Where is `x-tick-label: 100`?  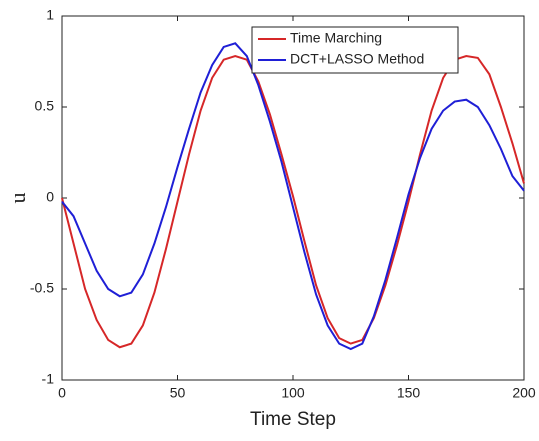
x-tick-label: 100 is located at coordinates (293, 393).